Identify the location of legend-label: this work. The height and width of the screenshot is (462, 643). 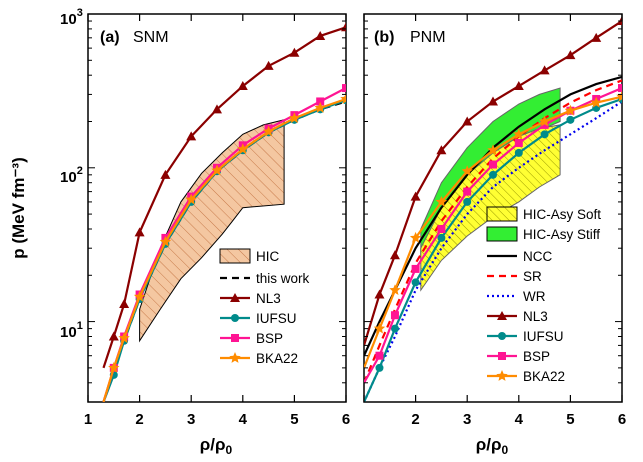
(283, 278).